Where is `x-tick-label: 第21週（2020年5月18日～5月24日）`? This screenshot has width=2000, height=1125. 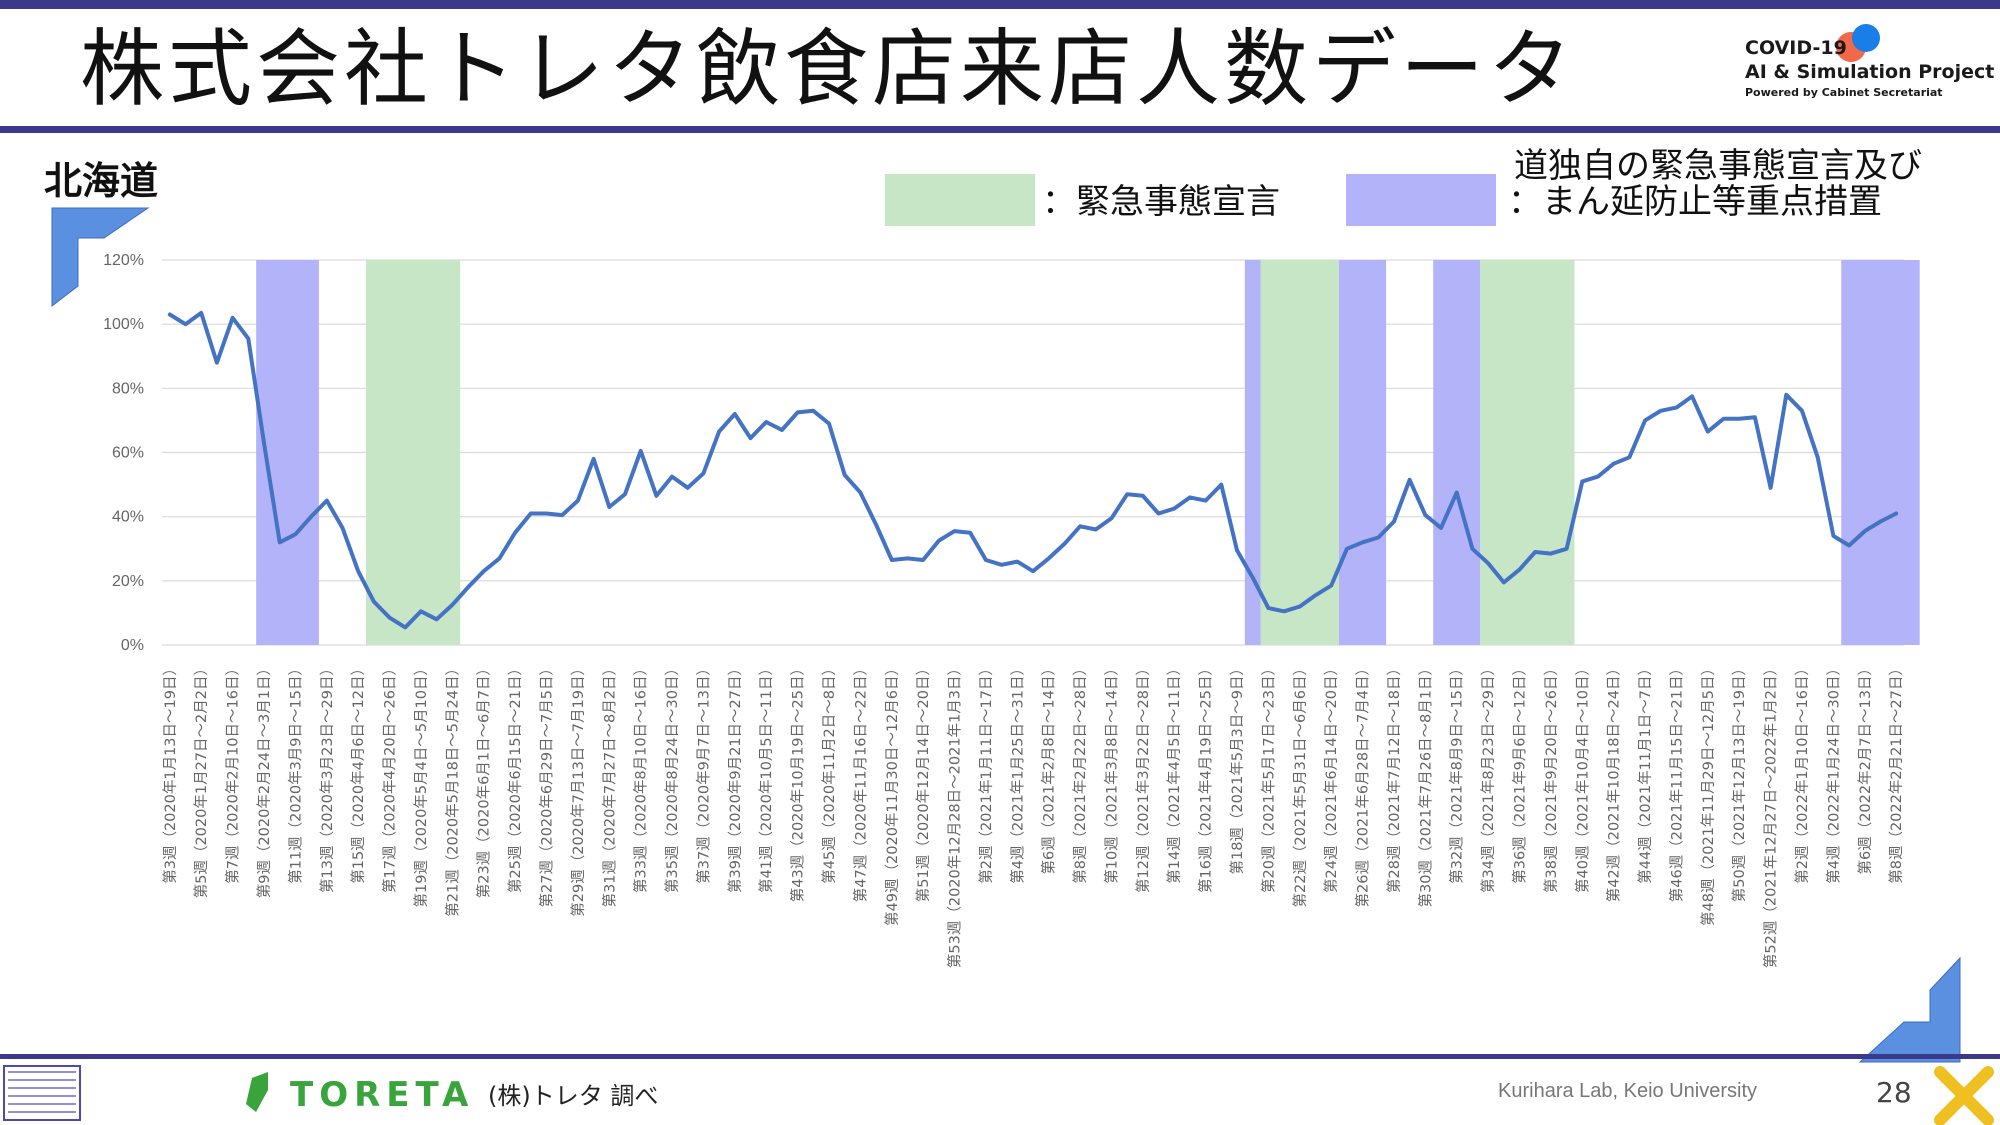
x-tick-label: 第21週（2020年5月18日～5月24日） is located at coordinates (452, 789).